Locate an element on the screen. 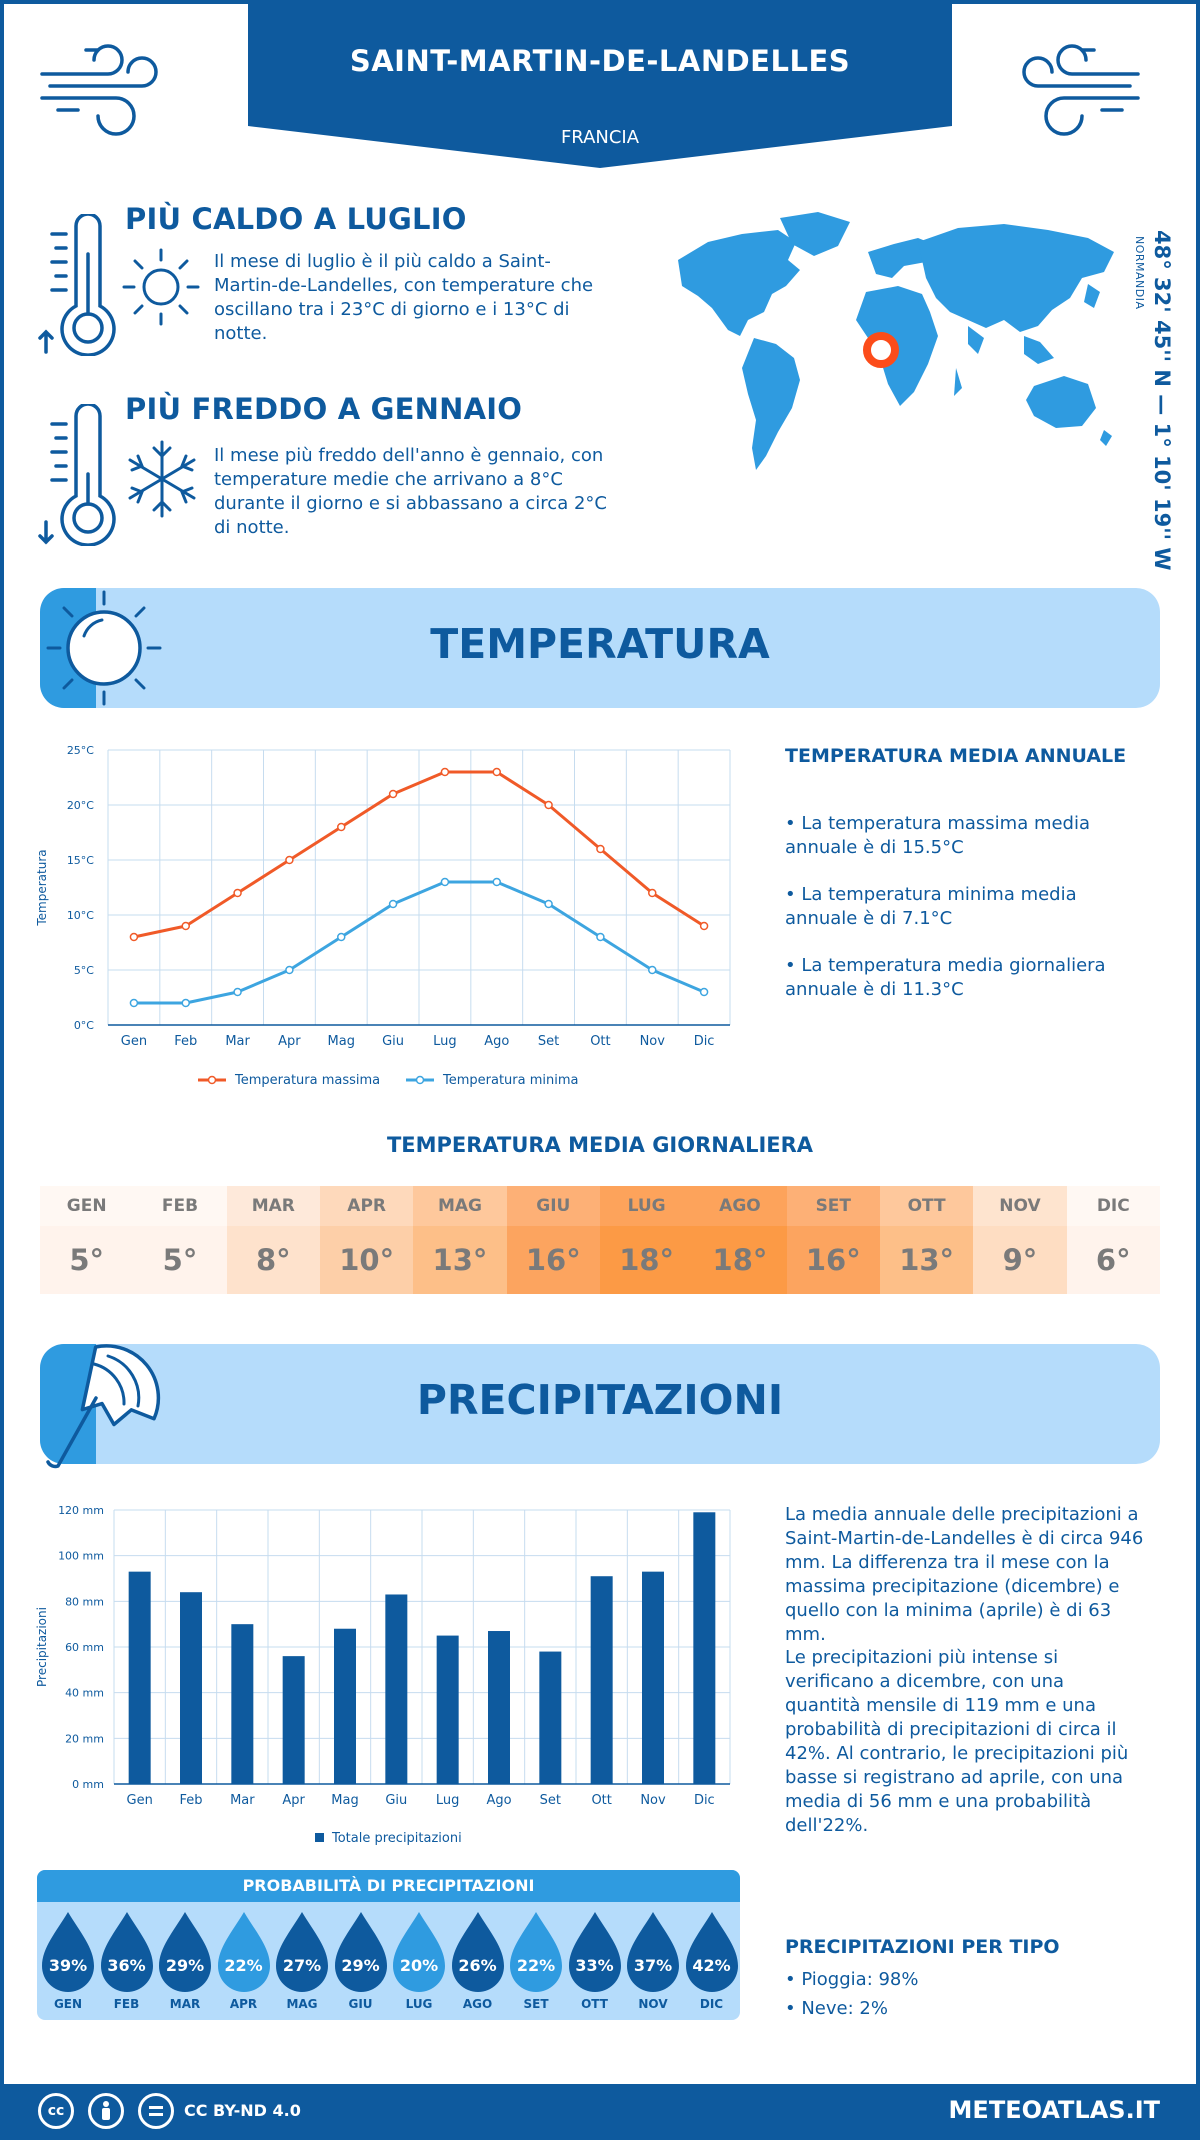 The width and height of the screenshot is (1200, 2140). daily-temperature-value: 10° is located at coordinates (366, 1260).